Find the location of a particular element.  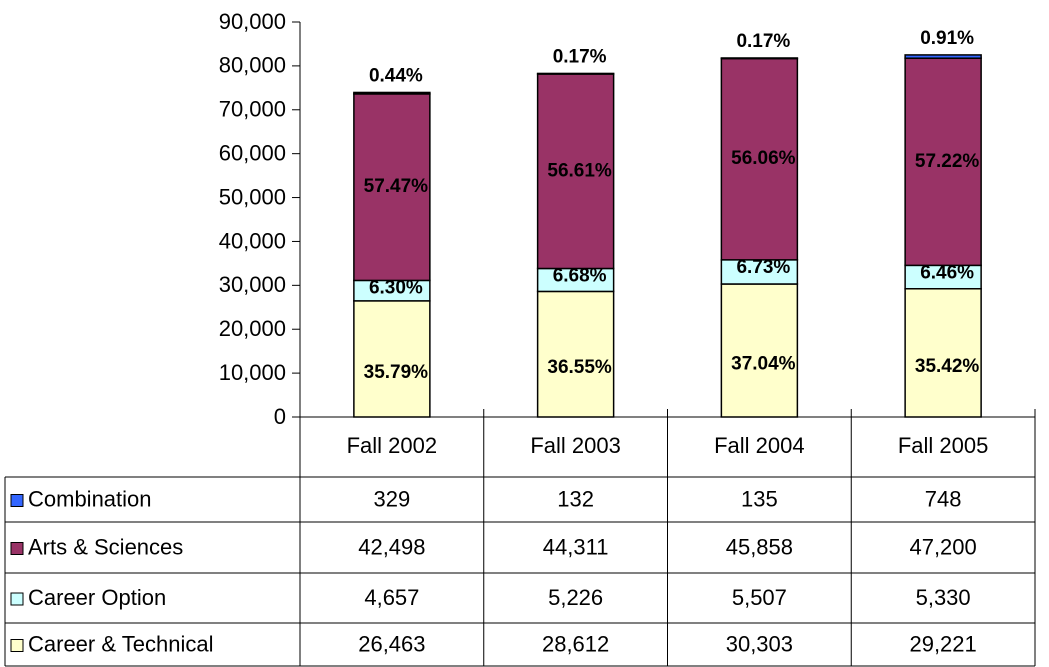

legend-label: Arts & Sciences is located at coordinates (105, 546).